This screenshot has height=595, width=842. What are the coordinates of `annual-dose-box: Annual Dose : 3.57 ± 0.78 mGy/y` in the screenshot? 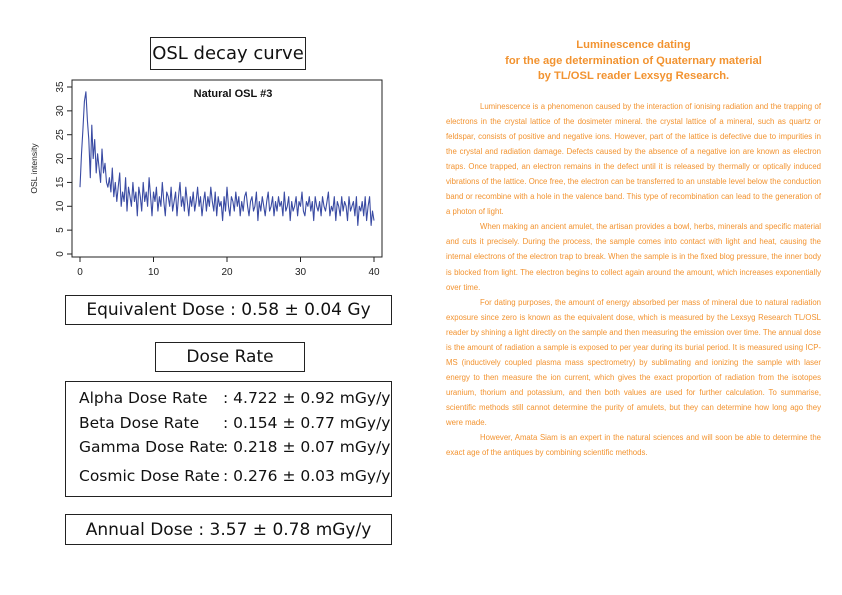 It's located at (228, 529).